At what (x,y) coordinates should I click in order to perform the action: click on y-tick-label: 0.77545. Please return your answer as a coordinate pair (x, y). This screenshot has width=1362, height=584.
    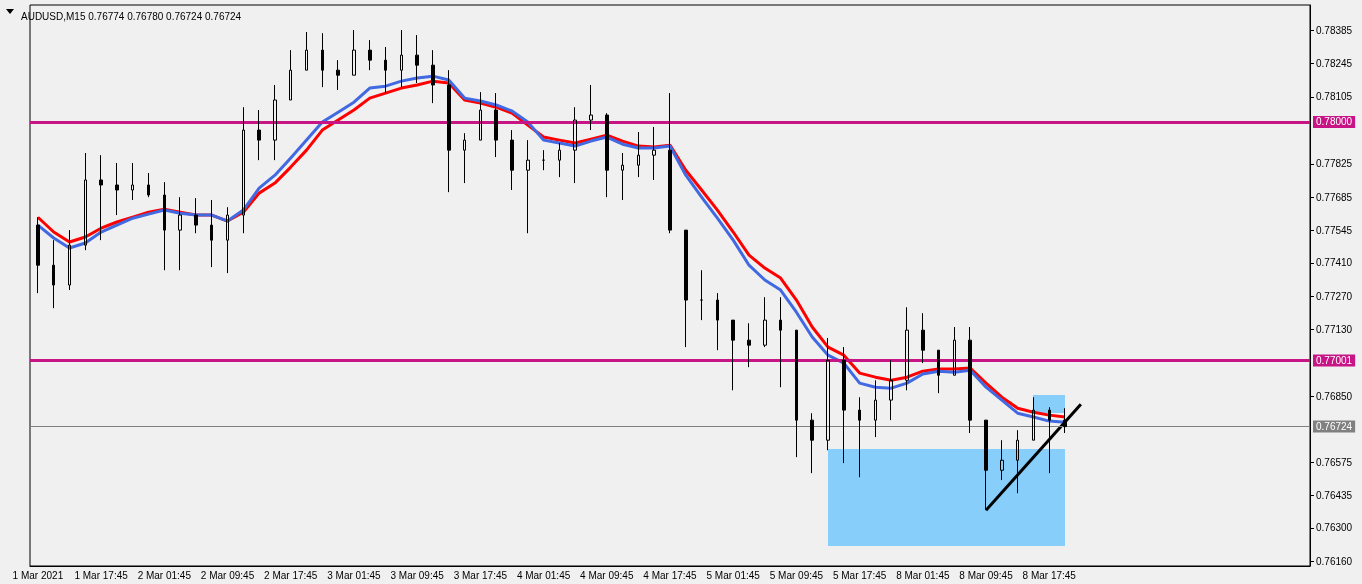
    Looking at the image, I should click on (1334, 231).